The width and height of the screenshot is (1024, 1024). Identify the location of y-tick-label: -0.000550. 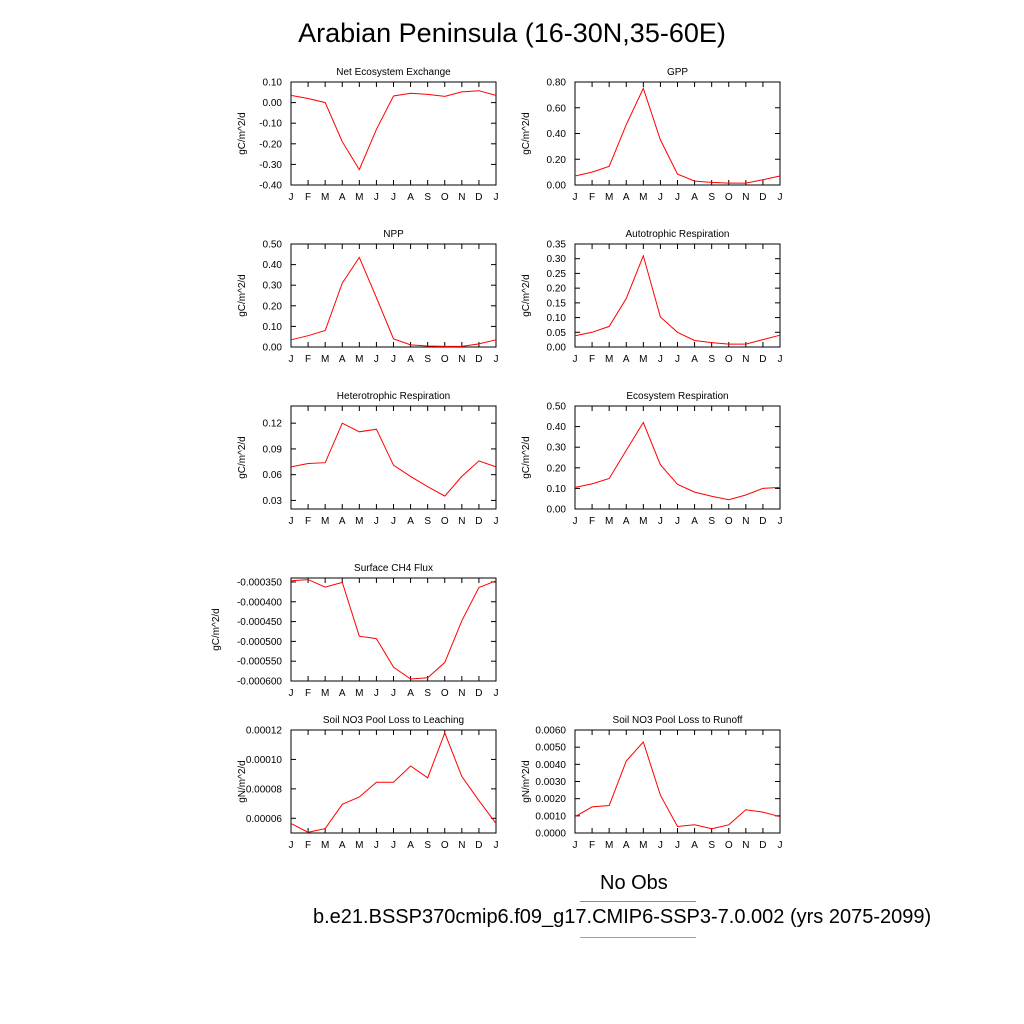
(259, 662).